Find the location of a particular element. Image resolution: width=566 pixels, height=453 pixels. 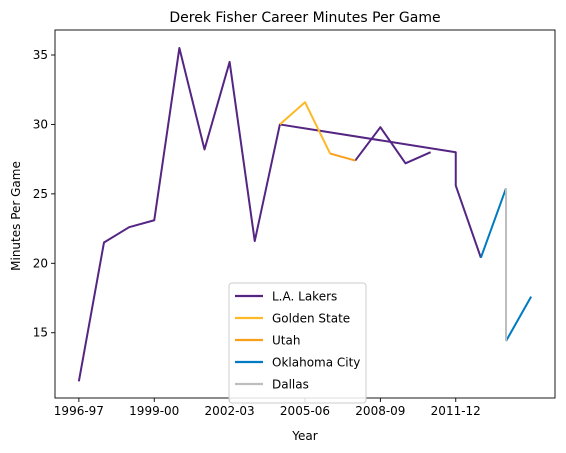

legend-label-oklahoma-city: Oklahoma City is located at coordinates (316, 363).